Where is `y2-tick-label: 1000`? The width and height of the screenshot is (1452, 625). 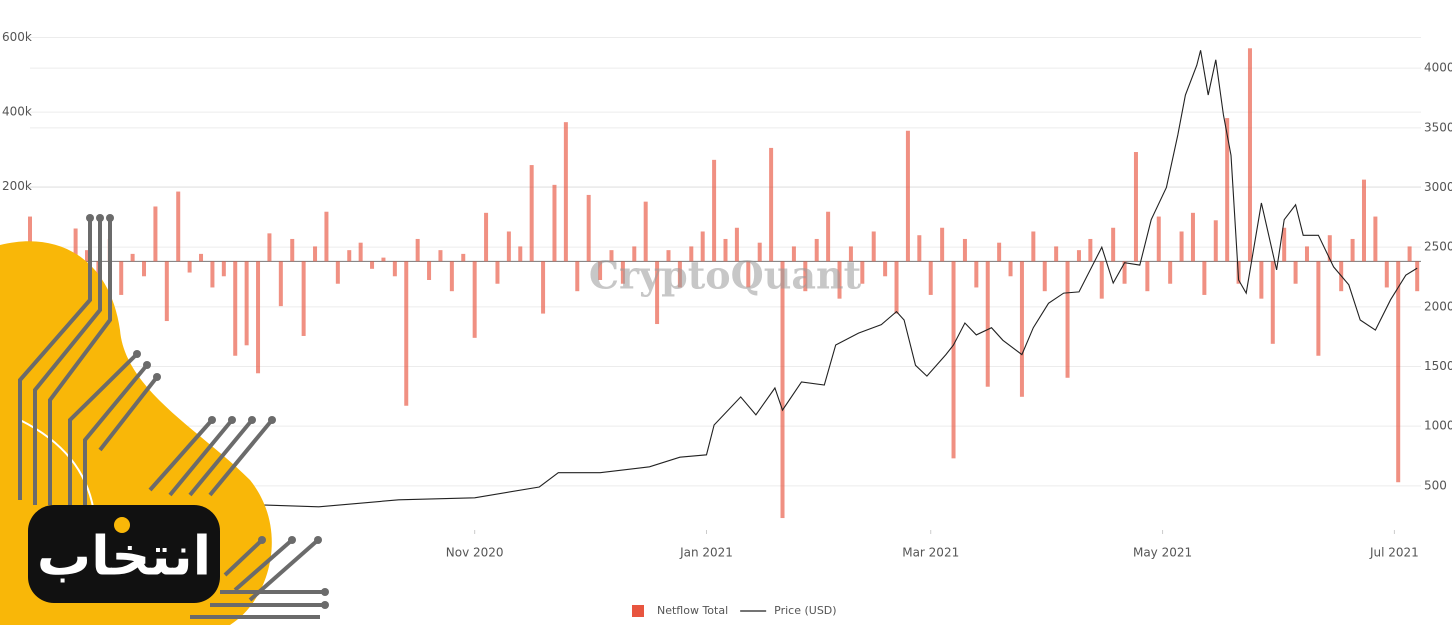
y2-tick-label: 1000 is located at coordinates (1438, 426).